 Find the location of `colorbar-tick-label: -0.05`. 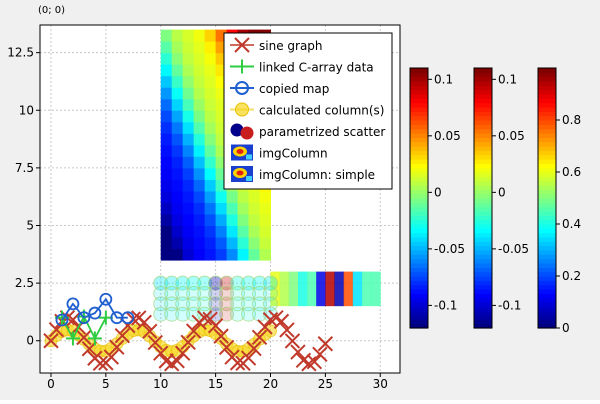

colorbar-tick-label: -0.05 is located at coordinates (449, 249).